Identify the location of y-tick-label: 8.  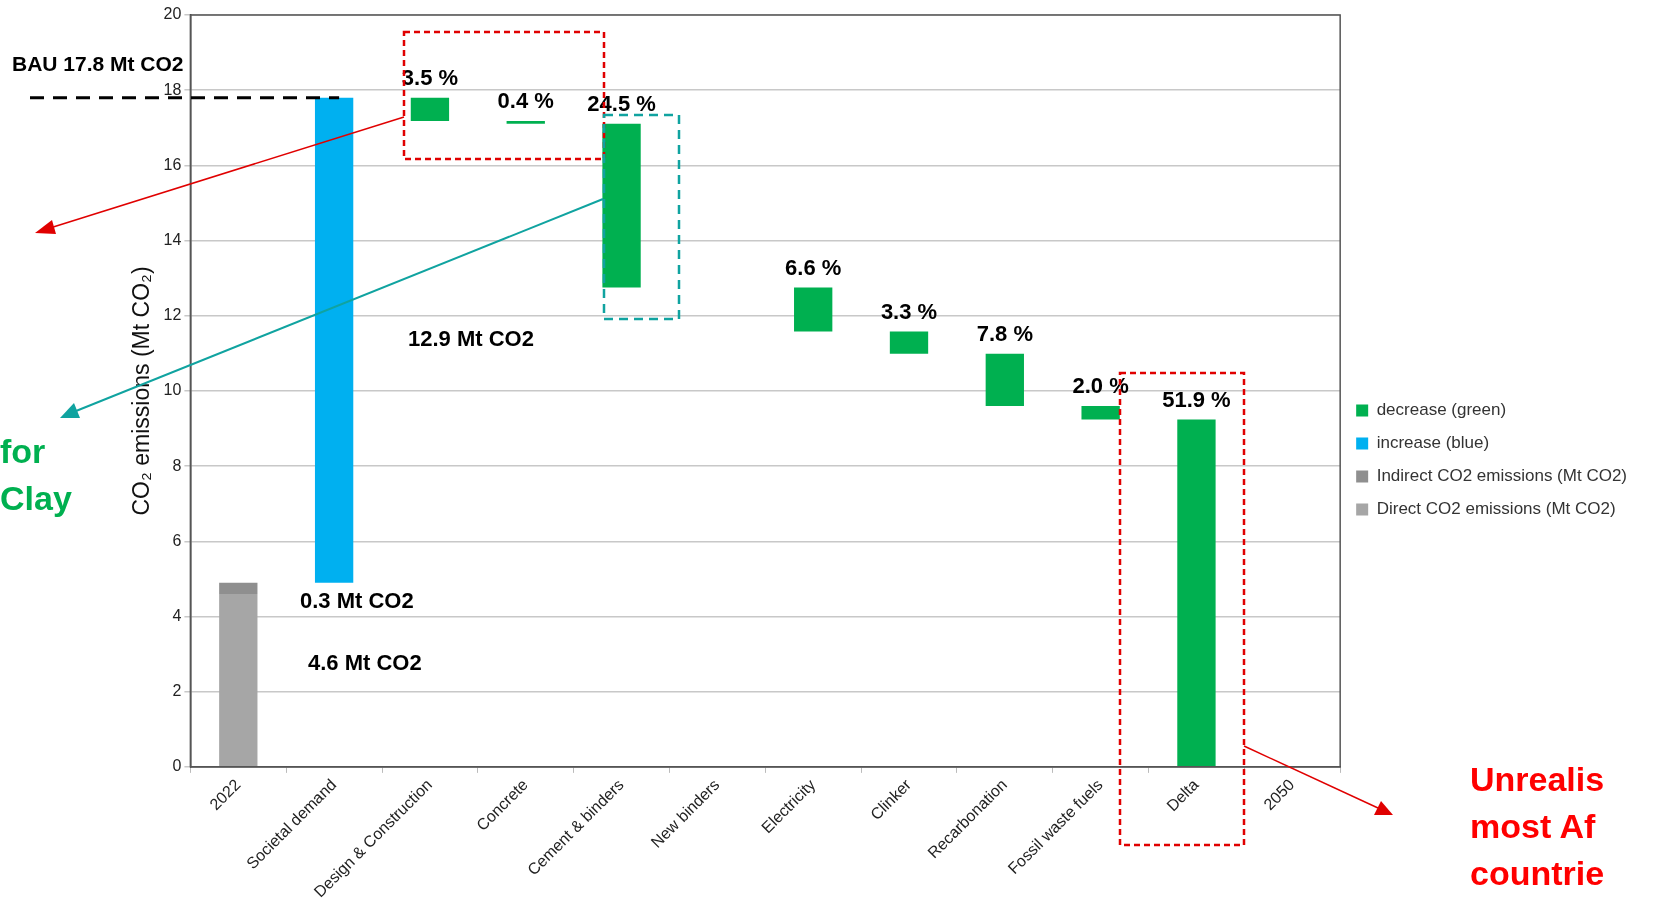
(177, 465).